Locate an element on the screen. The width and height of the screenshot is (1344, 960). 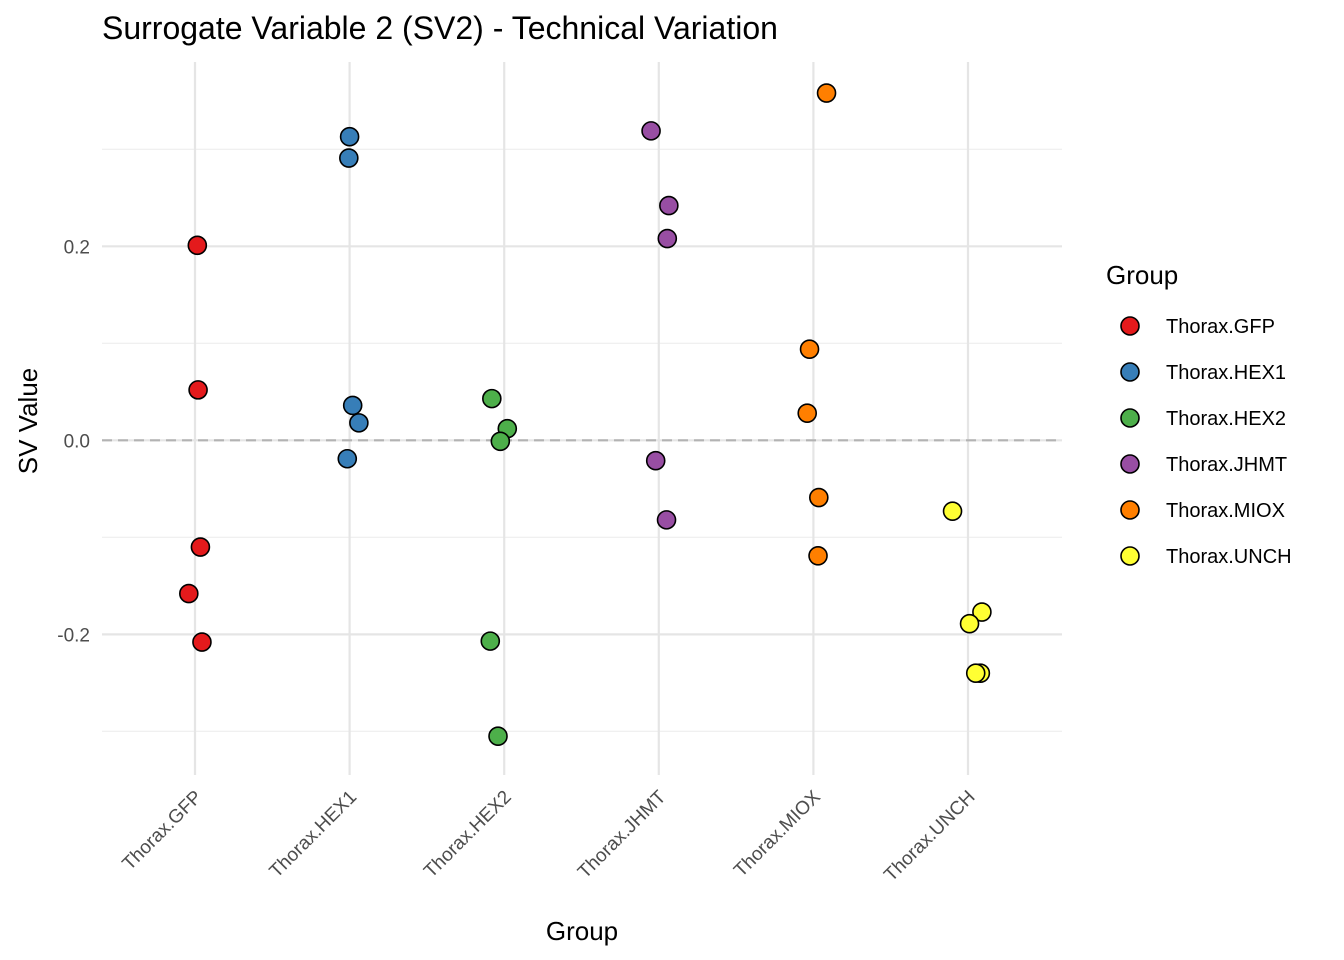
x-tick-label: Thorax.HEX1 is located at coordinates (313, 834).